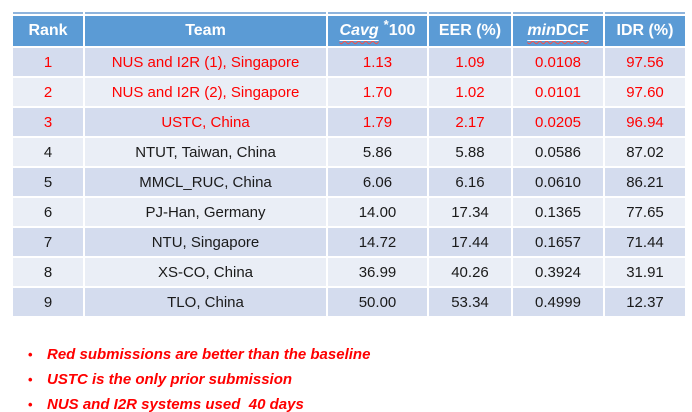 This screenshot has height=412, width=692. I want to click on cell-team: MMCL_RUC, China, so click(205, 182).